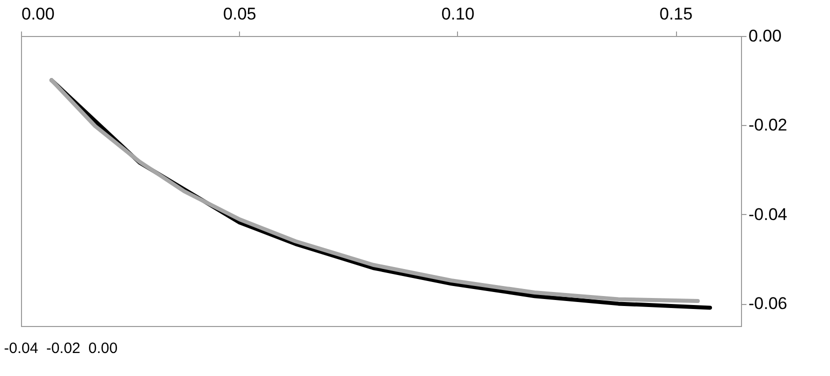 This screenshot has height=376, width=830. Describe the element at coordinates (21, 348) in the screenshot. I see `text: -0.04` at that location.